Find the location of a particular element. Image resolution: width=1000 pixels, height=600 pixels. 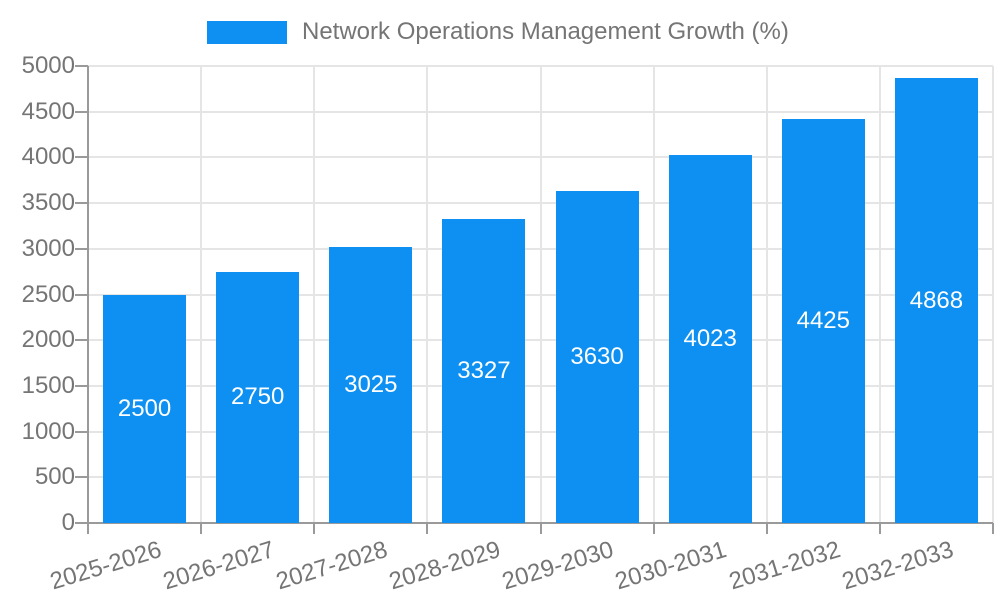

y-axis-tick-label: 0 is located at coordinates (68, 522).